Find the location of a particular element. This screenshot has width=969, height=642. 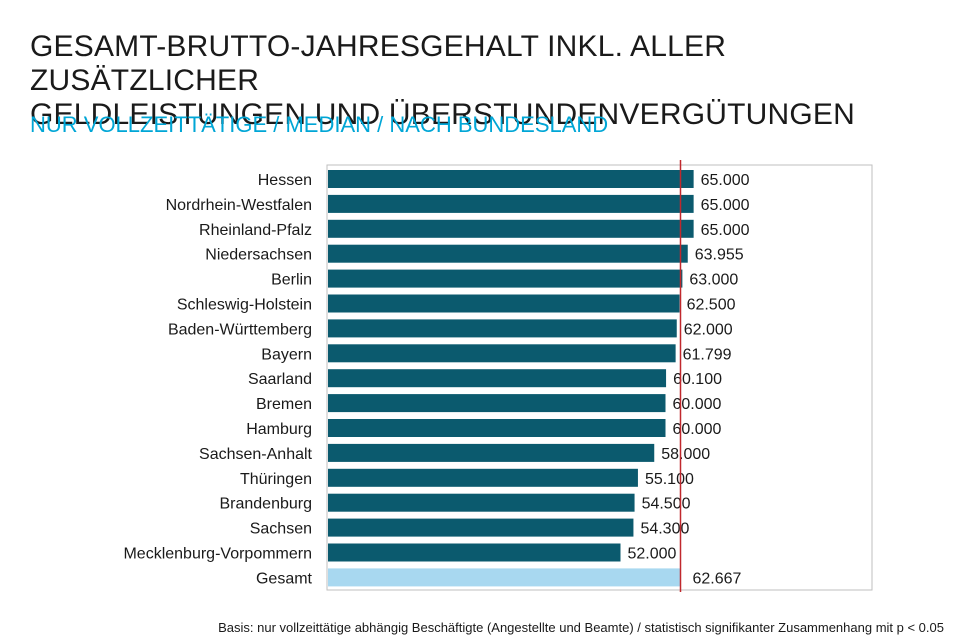

value-label: 61.799 is located at coordinates (707, 354).